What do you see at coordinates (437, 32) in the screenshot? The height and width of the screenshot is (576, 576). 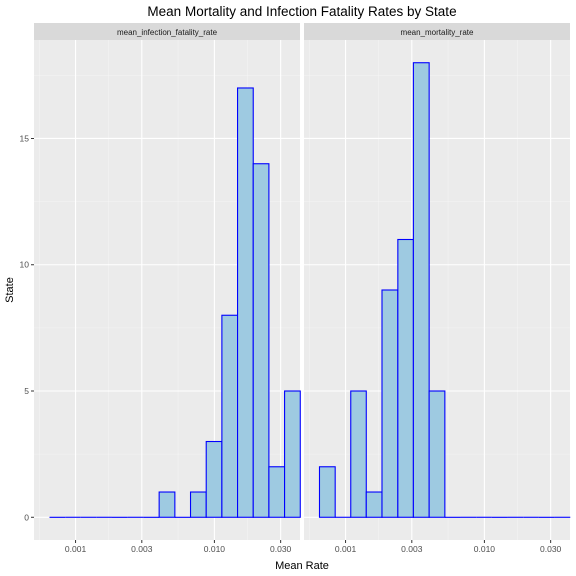 I see `strip-label-right: mean_mortality_rate` at bounding box center [437, 32].